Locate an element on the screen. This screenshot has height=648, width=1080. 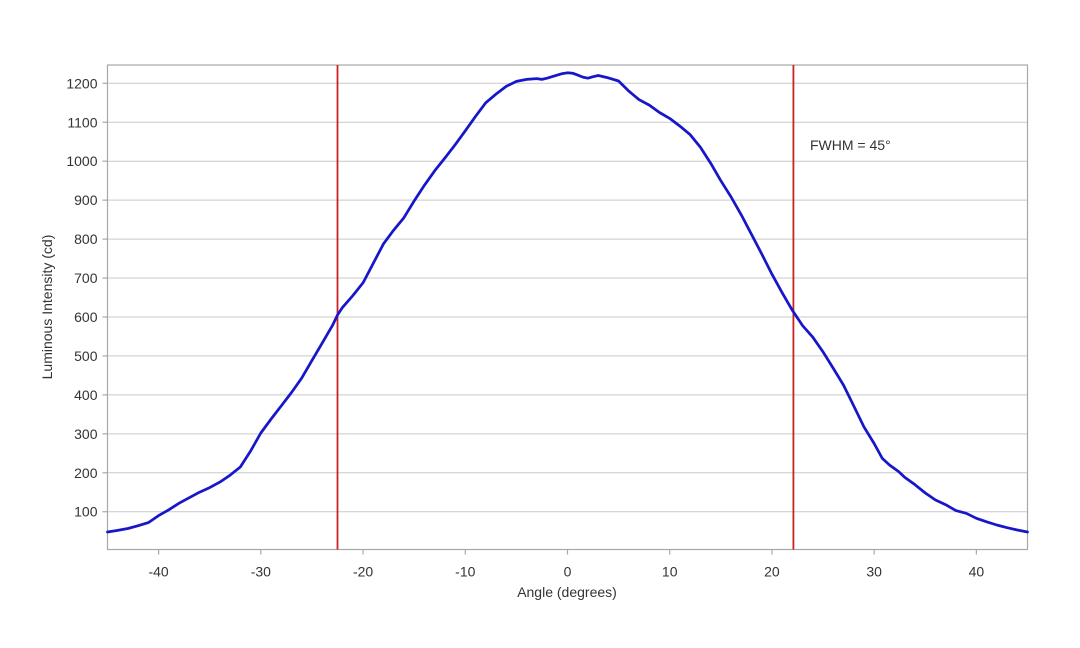
fwhm-annotation: FWHM = 45° is located at coordinates (850, 145).